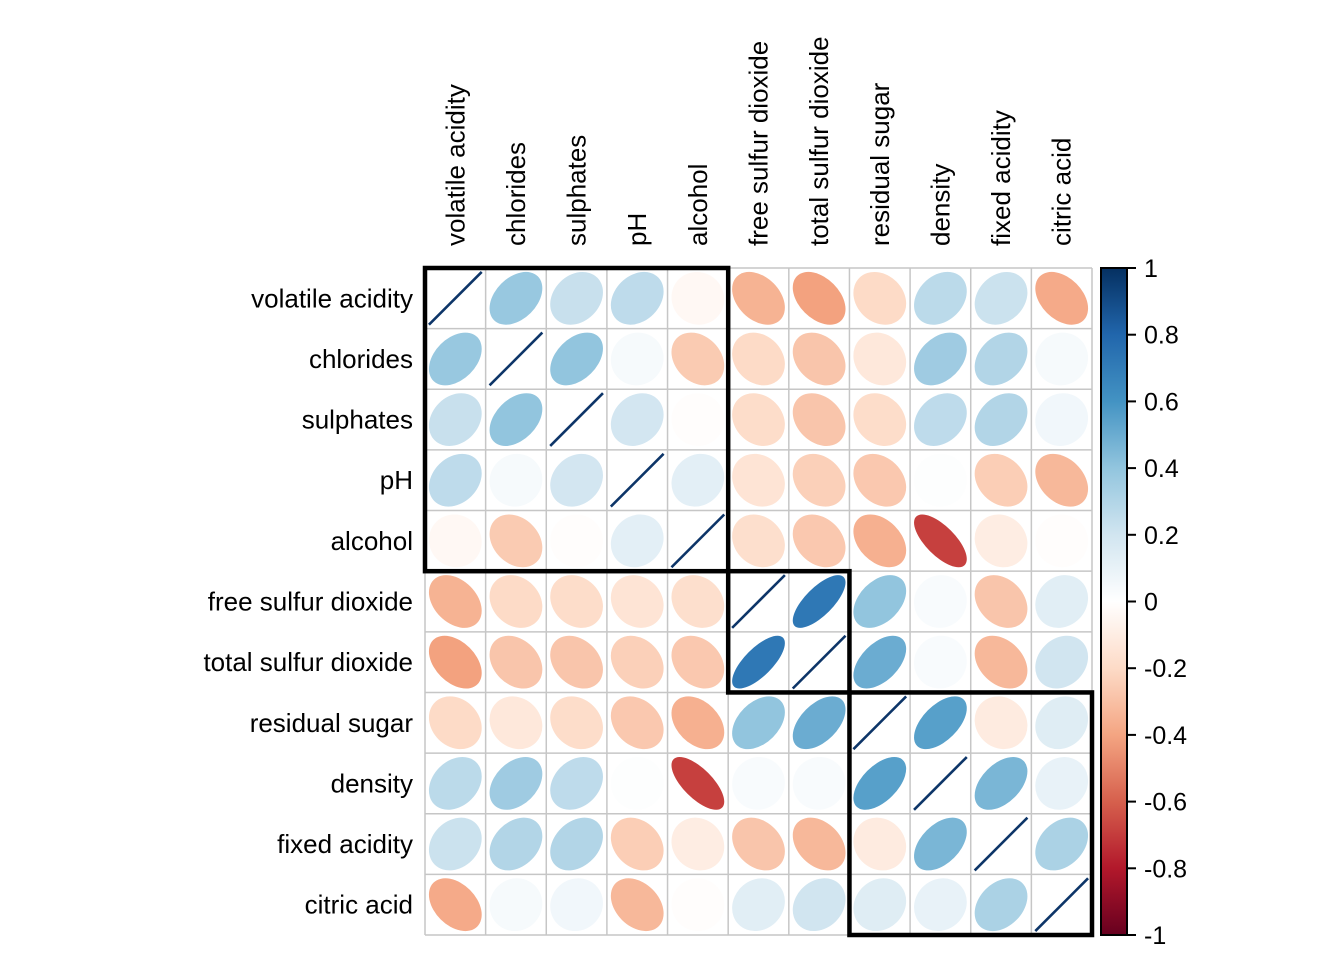 The height and width of the screenshot is (960, 1344). I want to click on row-label: citric acid, so click(359, 905).